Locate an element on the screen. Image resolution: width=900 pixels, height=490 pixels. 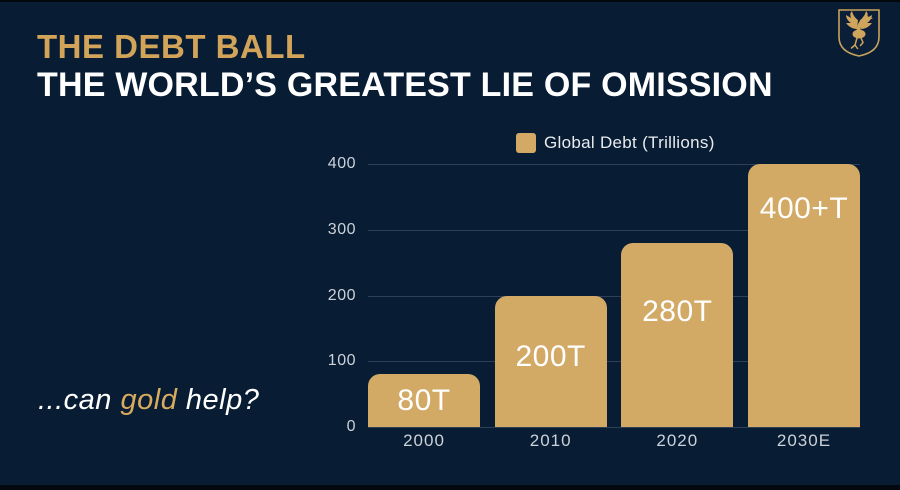
y-tick-label-400: 400 is located at coordinates (341, 163).